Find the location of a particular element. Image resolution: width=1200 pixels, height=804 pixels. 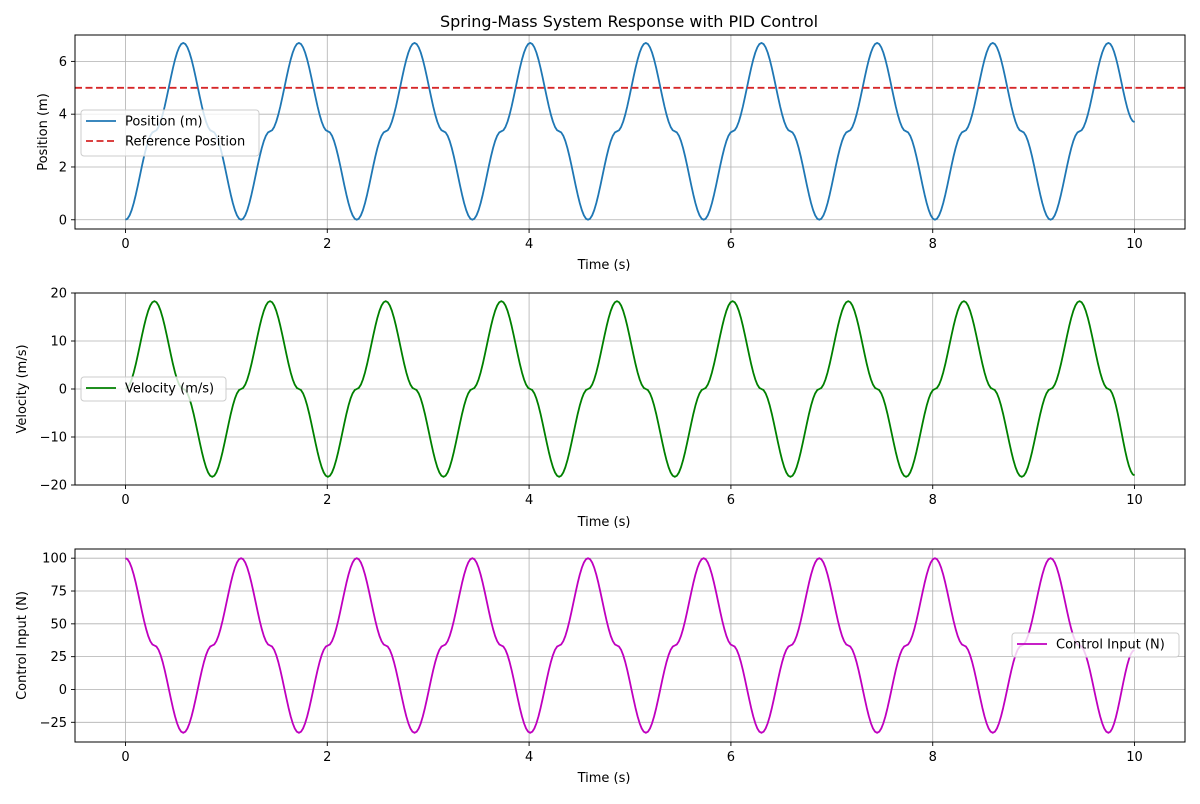

y-tick-label: 100 is located at coordinates (54, 559).